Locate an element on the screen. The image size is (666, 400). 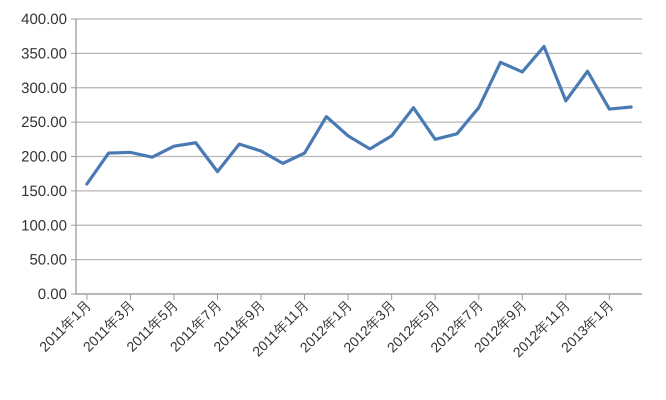
y-tick-label: 50.00 is located at coordinates (48, 260).